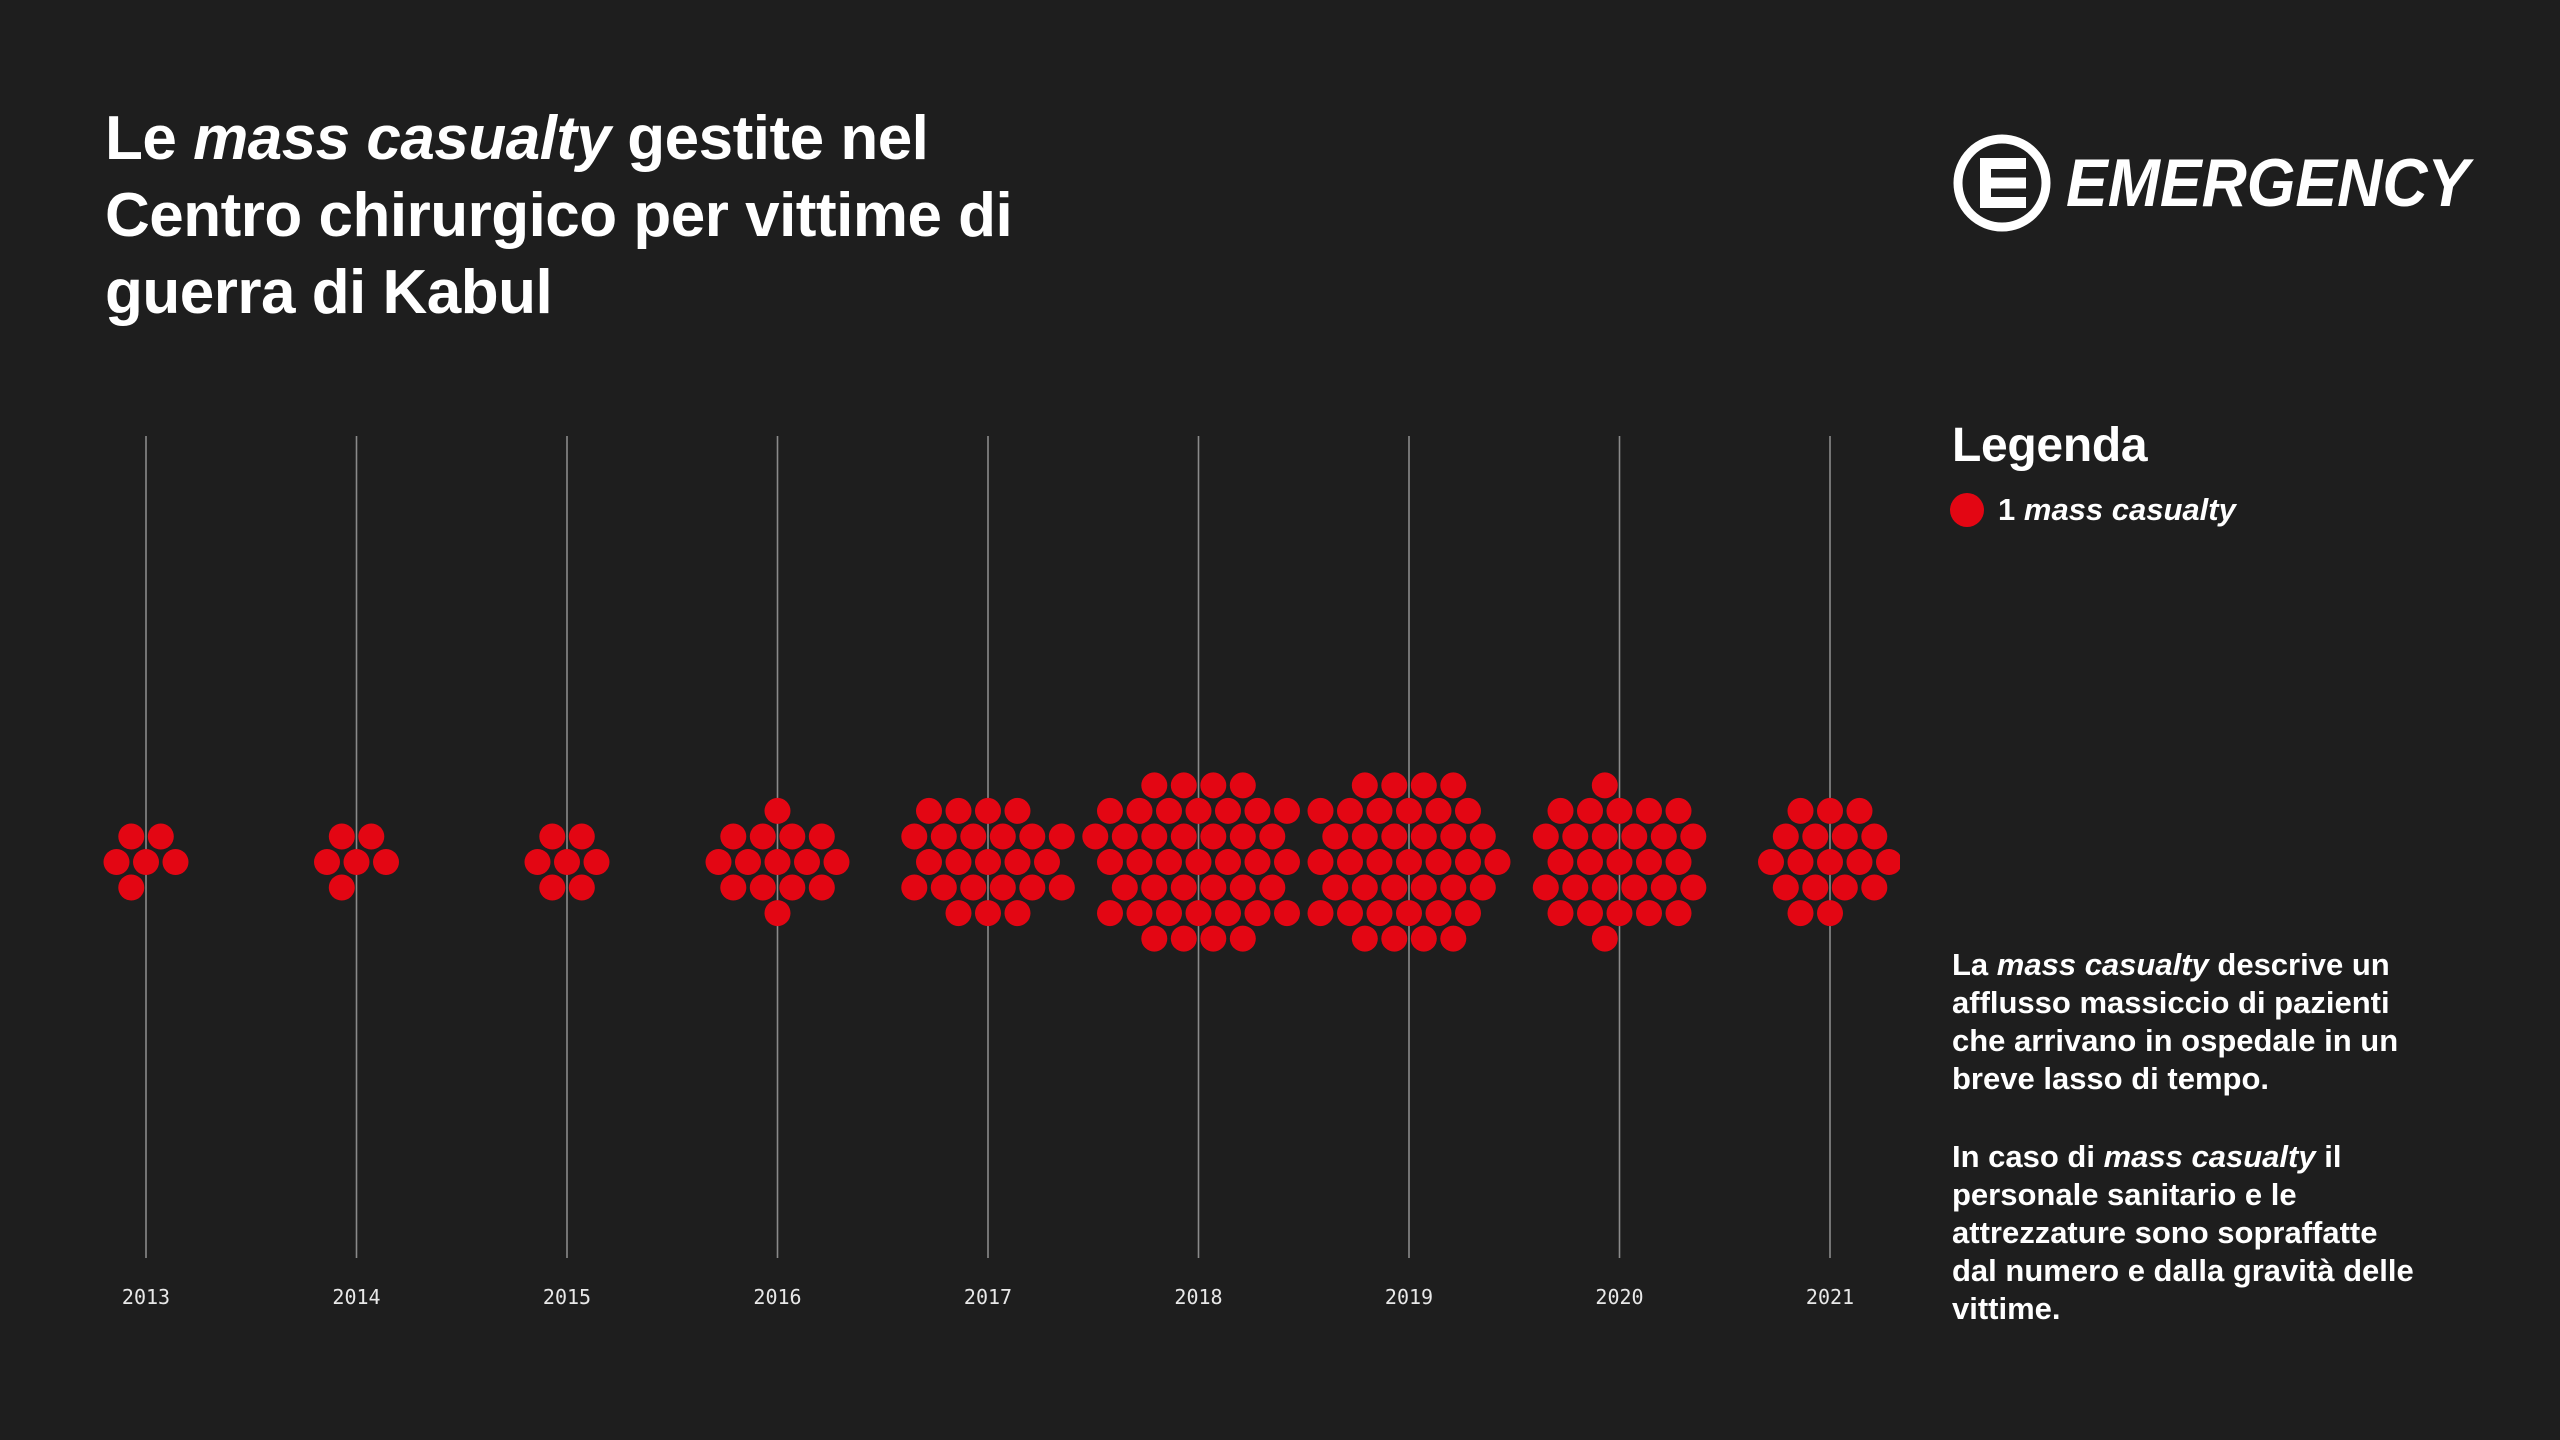  Describe the element at coordinates (356, 1297) in the screenshot. I see `x-tick-label-2014: 2014` at that location.